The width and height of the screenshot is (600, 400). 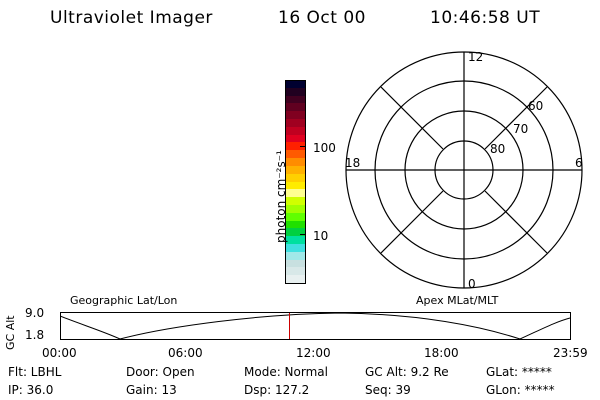 What do you see at coordinates (520, 129) in the screenshot?
I see `lat-label-70: 70` at bounding box center [520, 129].